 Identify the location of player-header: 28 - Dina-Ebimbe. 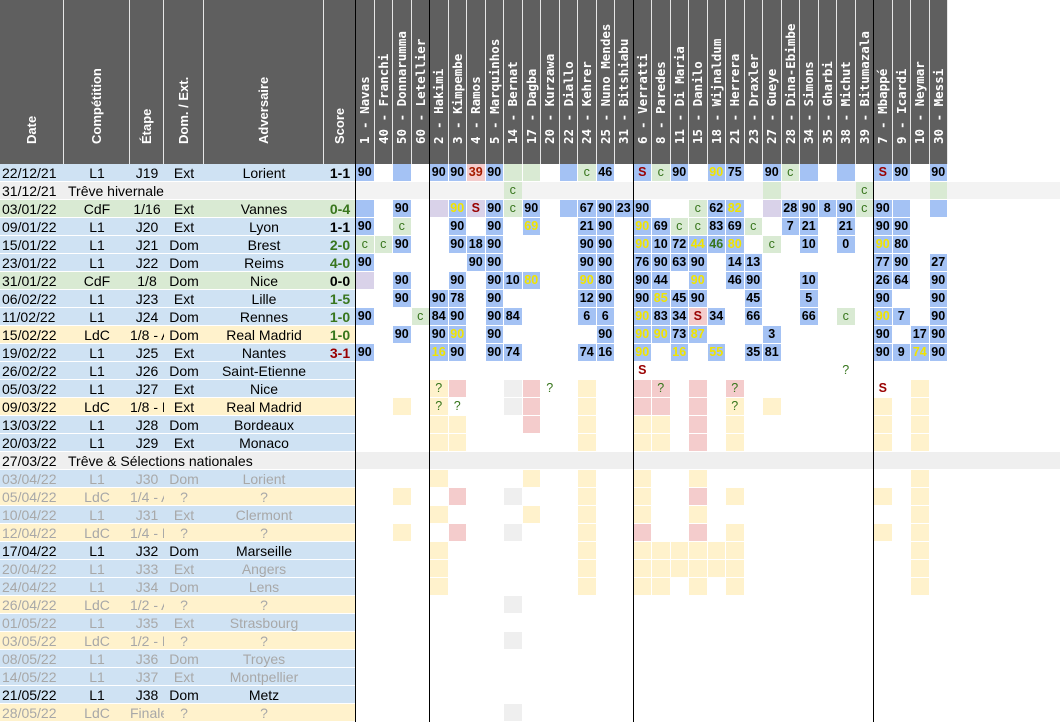
(790, 82).